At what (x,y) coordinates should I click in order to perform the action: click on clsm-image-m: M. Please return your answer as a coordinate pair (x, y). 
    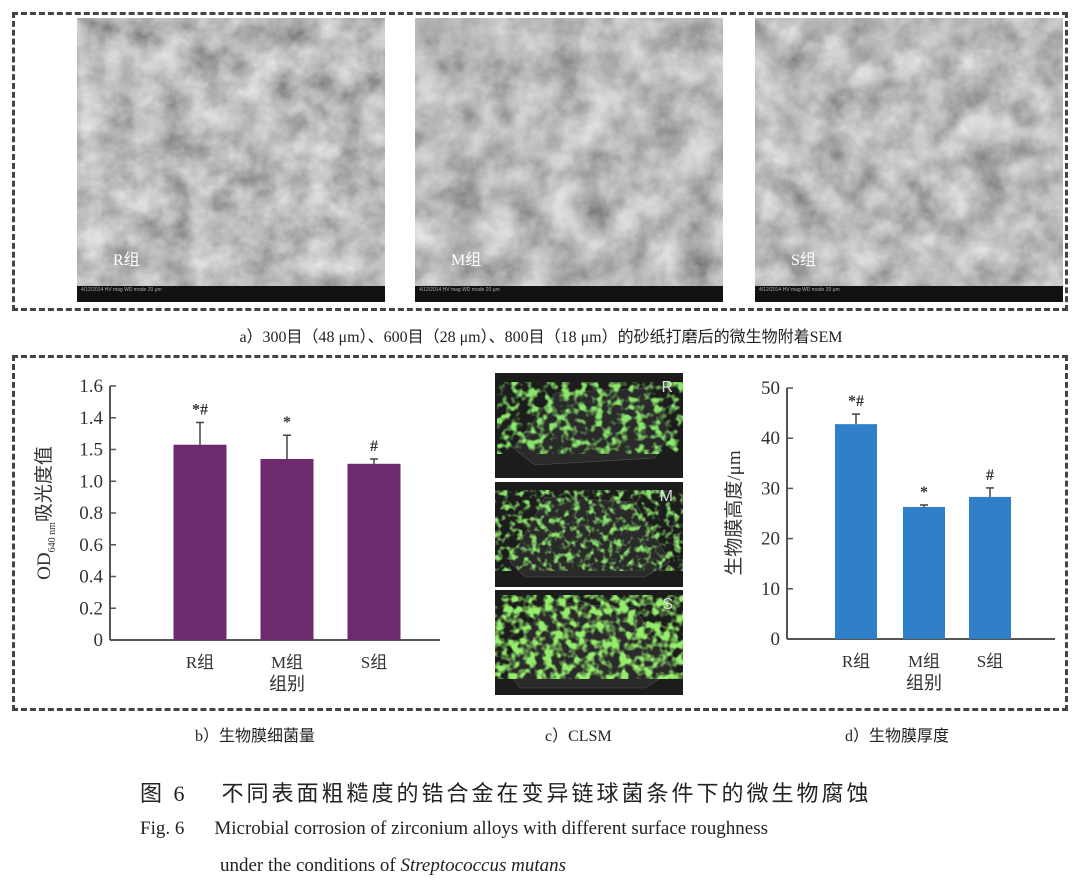
    Looking at the image, I should click on (589, 534).